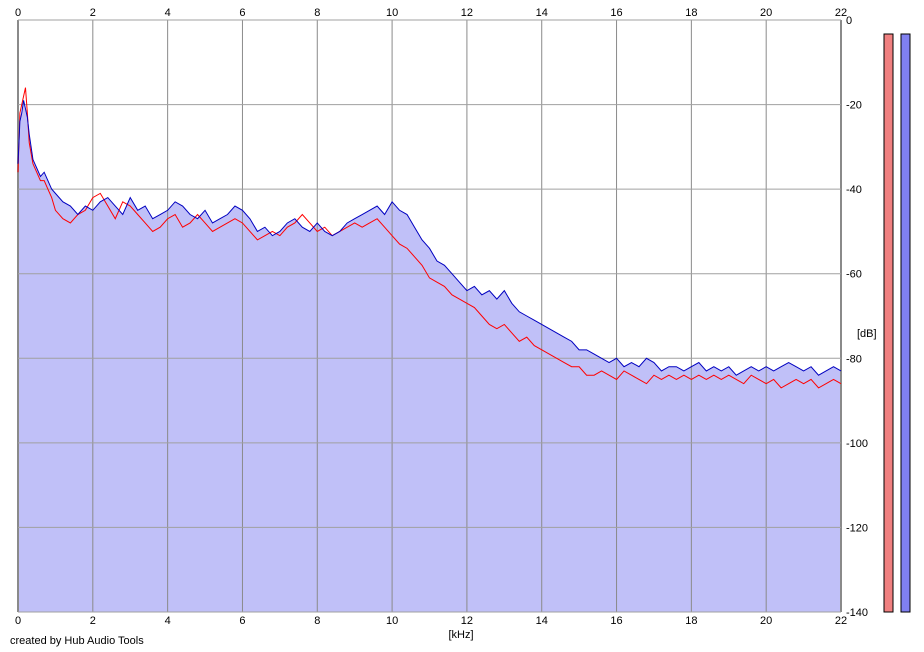  What do you see at coordinates (18, 621) in the screenshot?
I see `x-tick-label-bottom: 0` at bounding box center [18, 621].